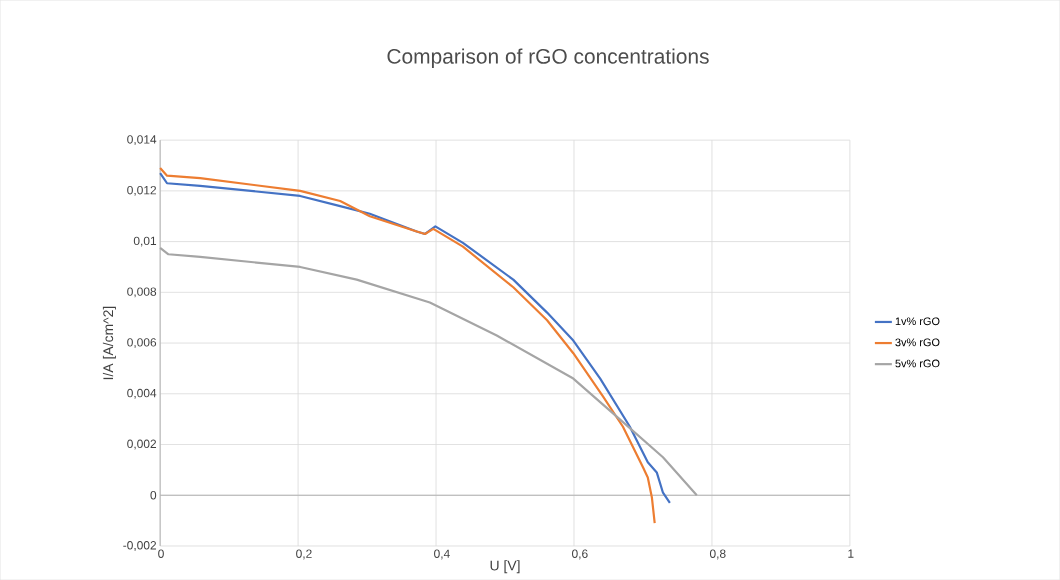 Image resolution: width=1060 pixels, height=580 pixels. What do you see at coordinates (142, 292) in the screenshot?
I see `y-tick-label: 0,008` at bounding box center [142, 292].